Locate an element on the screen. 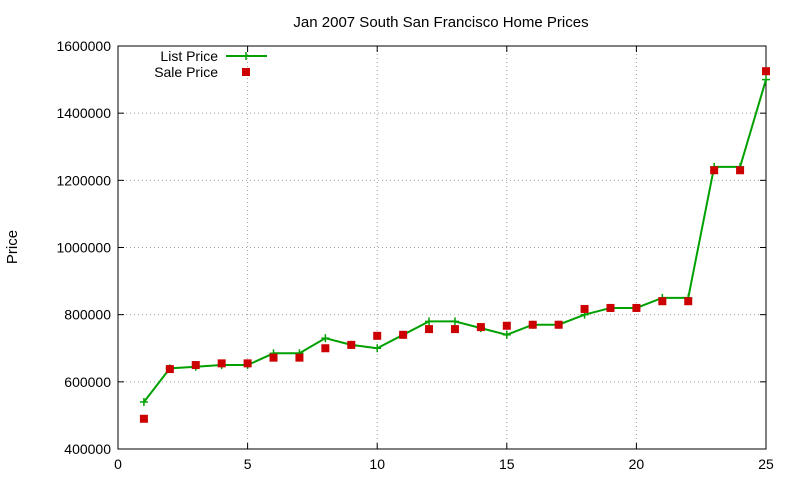 Image resolution: width=800 pixels, height=480 pixels. x-tick-label: 20 is located at coordinates (637, 464).